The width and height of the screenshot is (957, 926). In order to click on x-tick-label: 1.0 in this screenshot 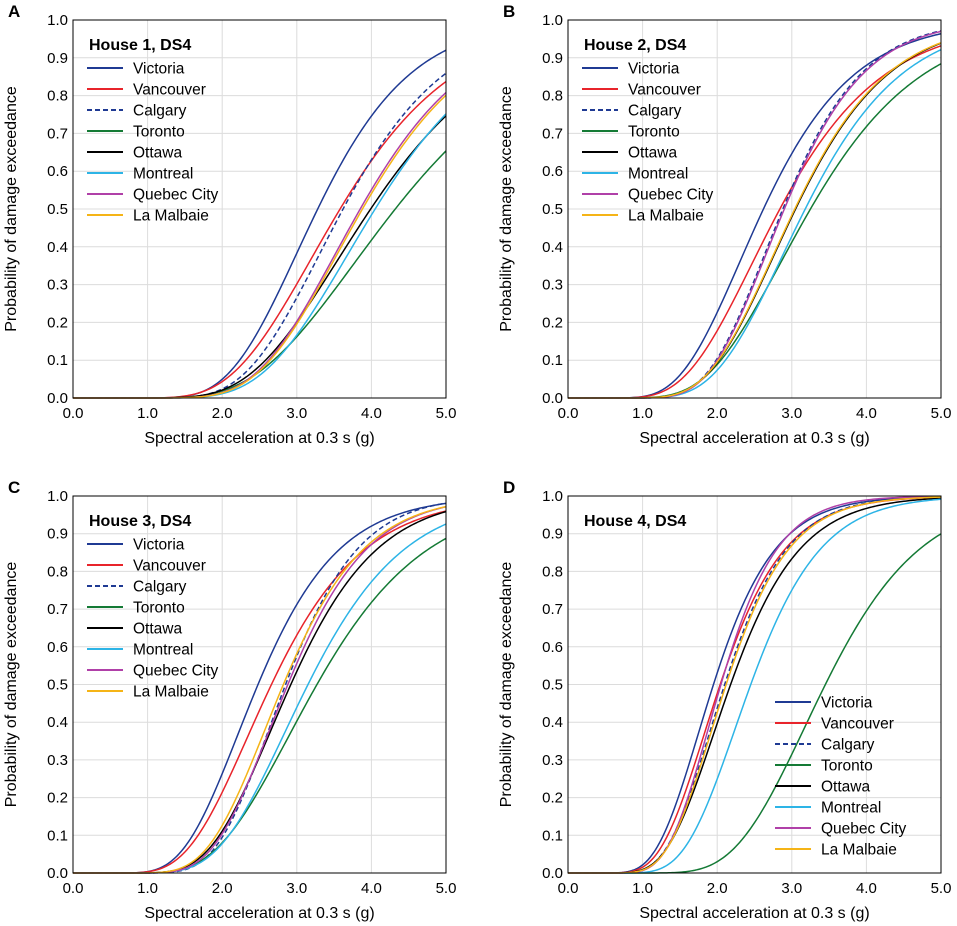, I will do `click(147, 413)`.